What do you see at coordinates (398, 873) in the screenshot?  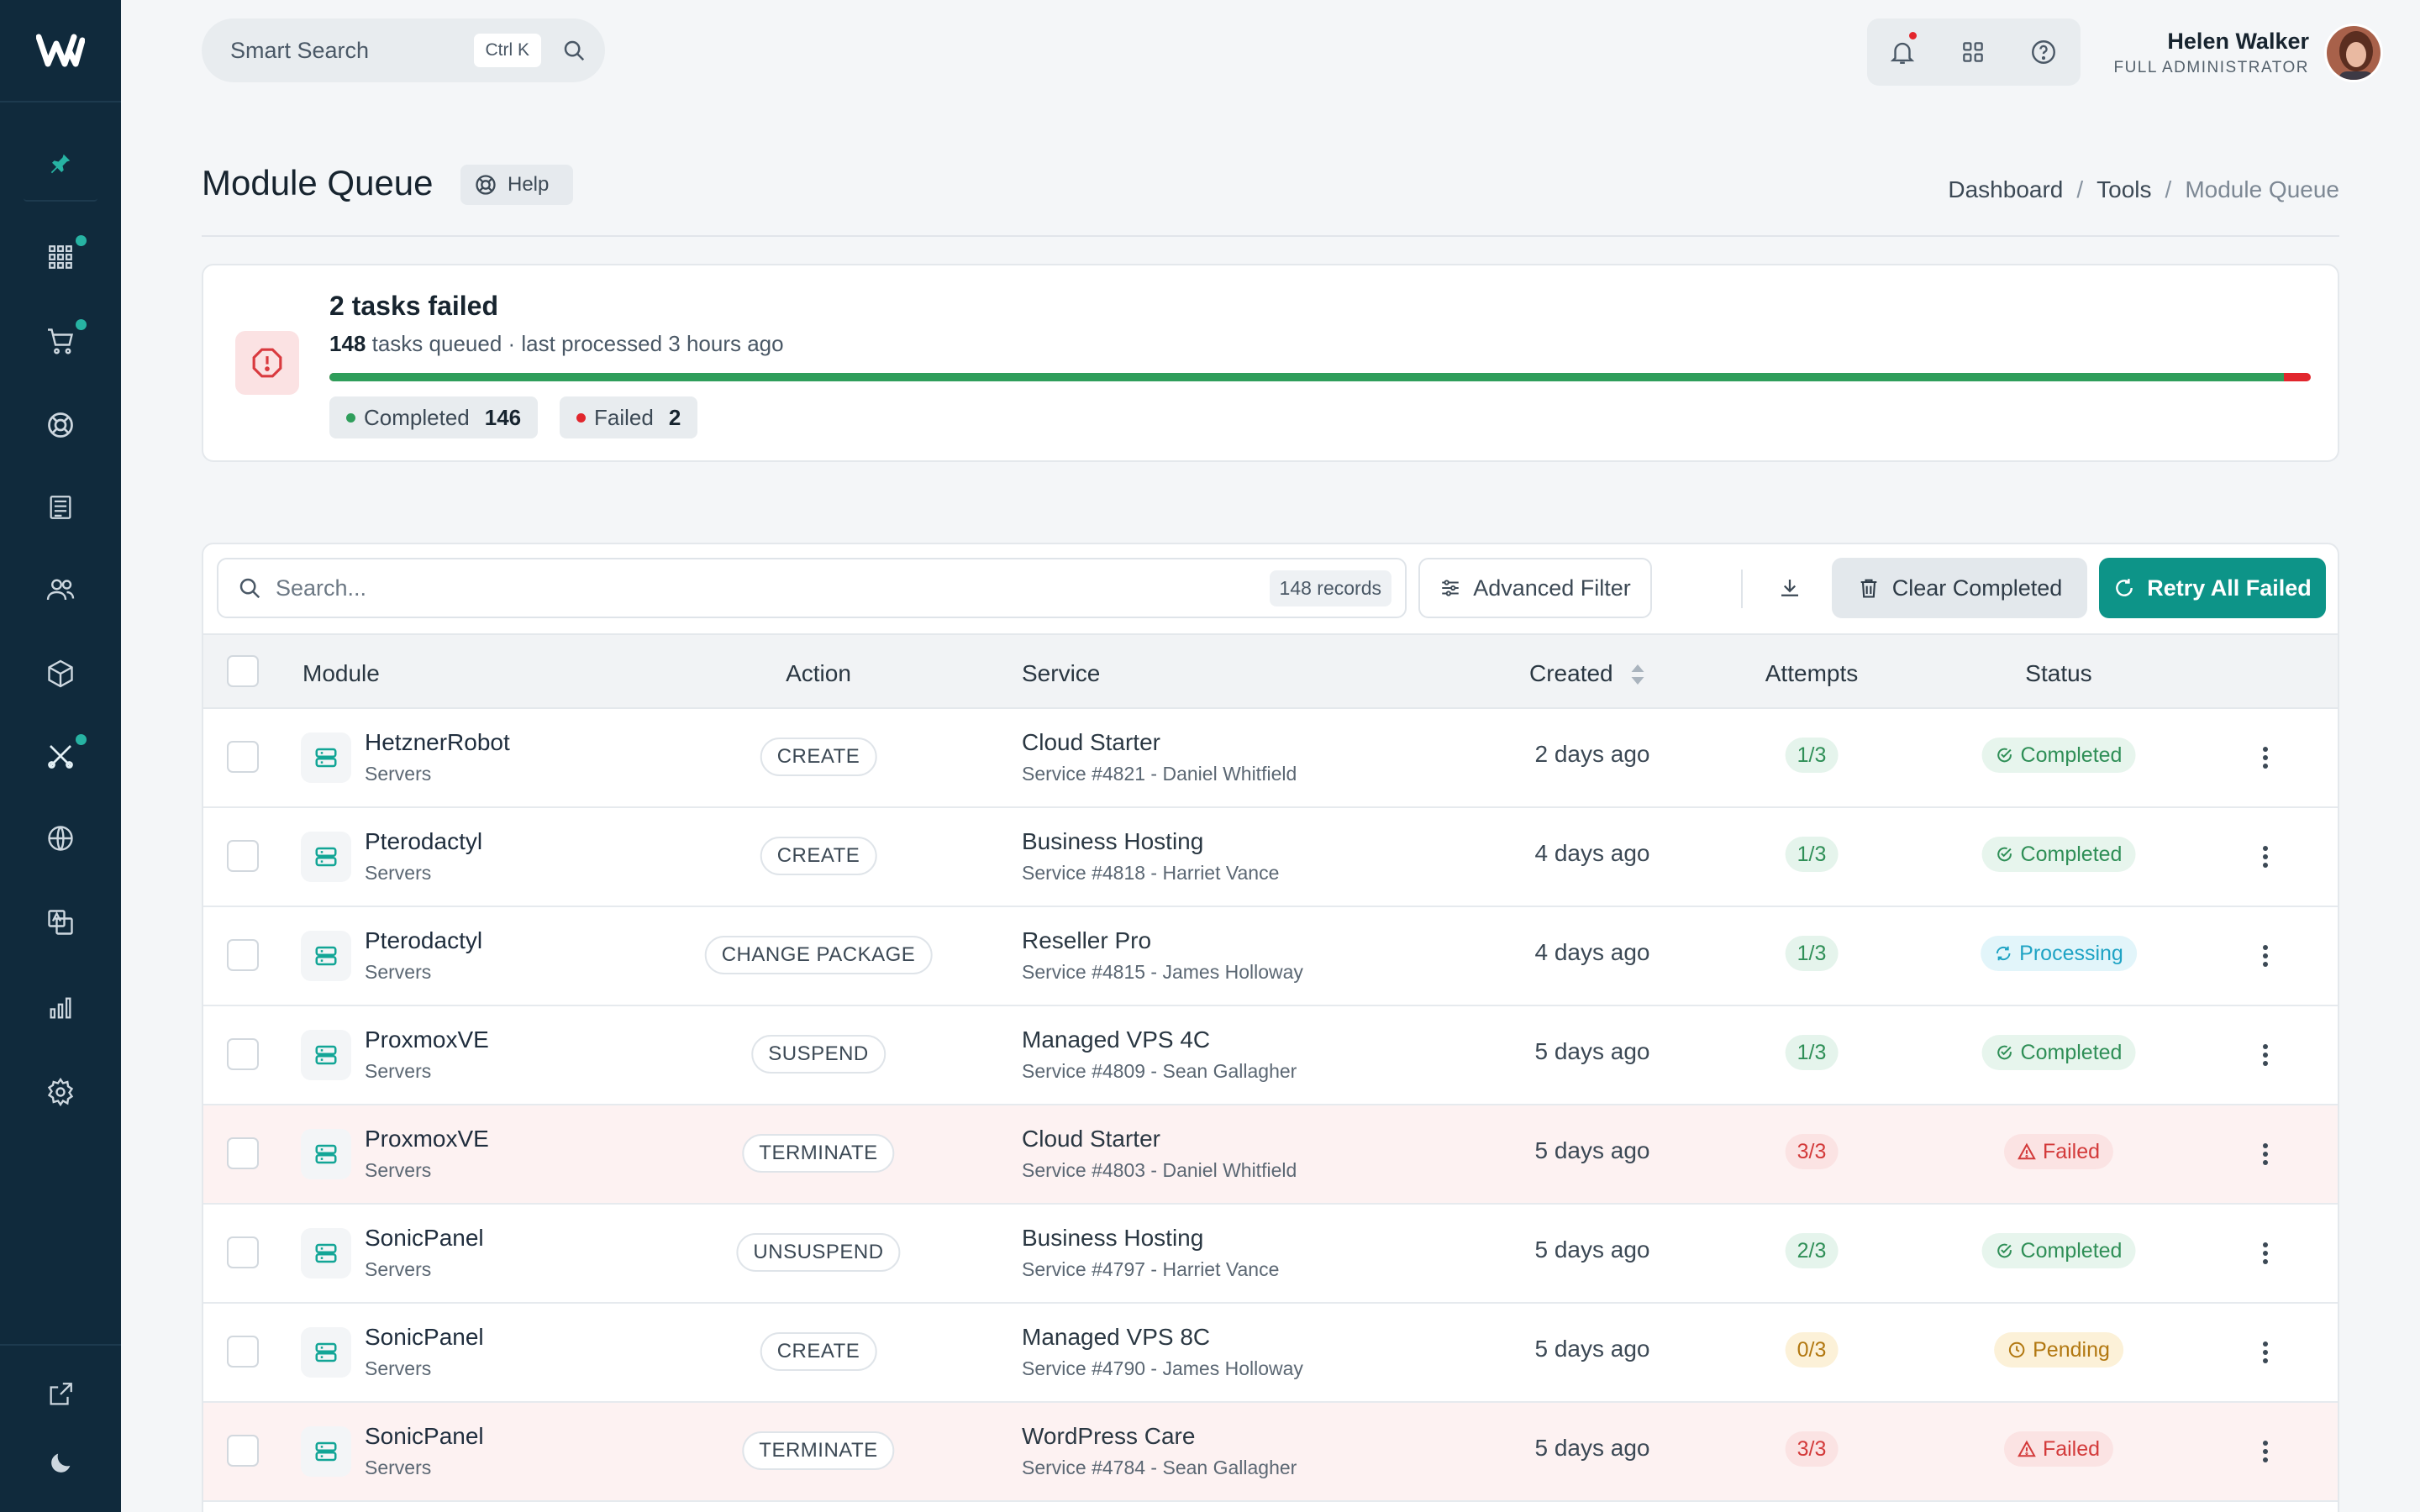 I see `module-type: Servers` at bounding box center [398, 873].